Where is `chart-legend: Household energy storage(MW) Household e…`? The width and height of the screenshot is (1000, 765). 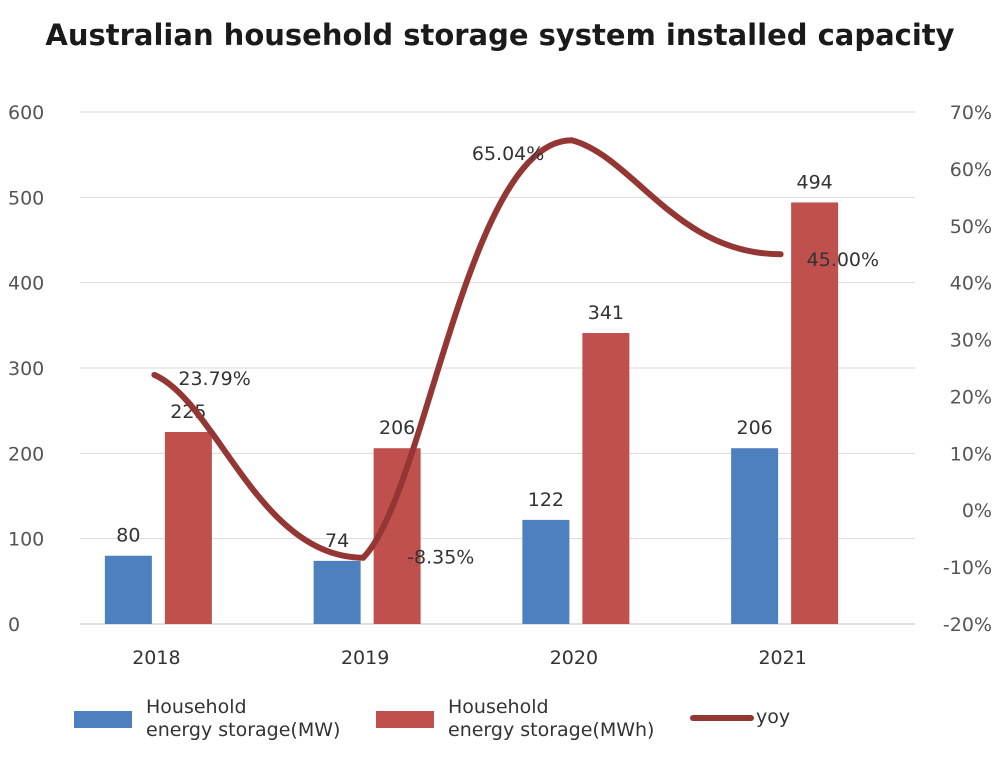
chart-legend: Household energy storage(MW) Household e… is located at coordinates (500, 726).